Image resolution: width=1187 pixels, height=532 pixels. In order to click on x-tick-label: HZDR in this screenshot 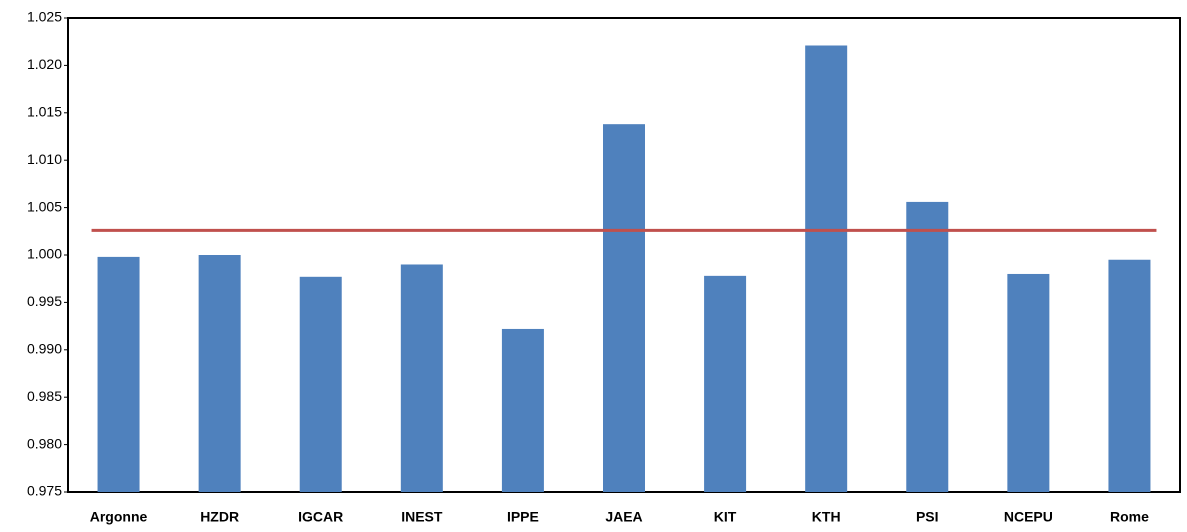, I will do `click(219, 517)`.